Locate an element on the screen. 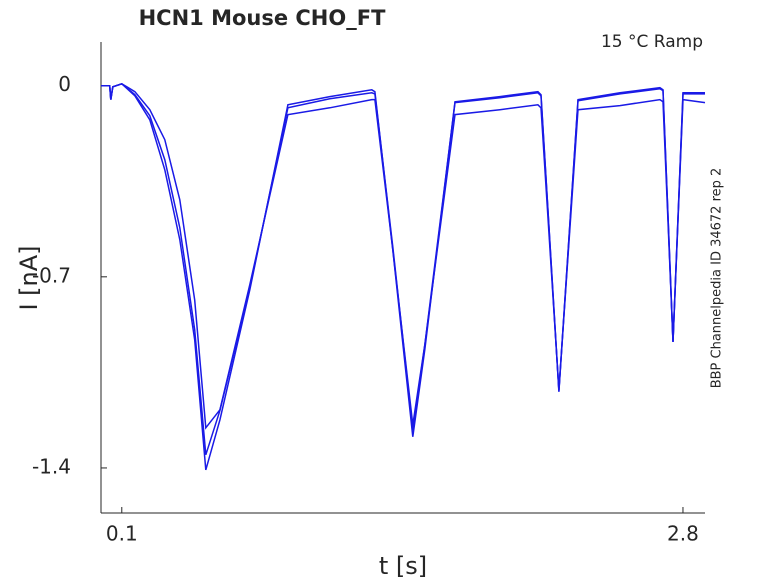  x-tick-label: 0.1 is located at coordinates (122, 534).